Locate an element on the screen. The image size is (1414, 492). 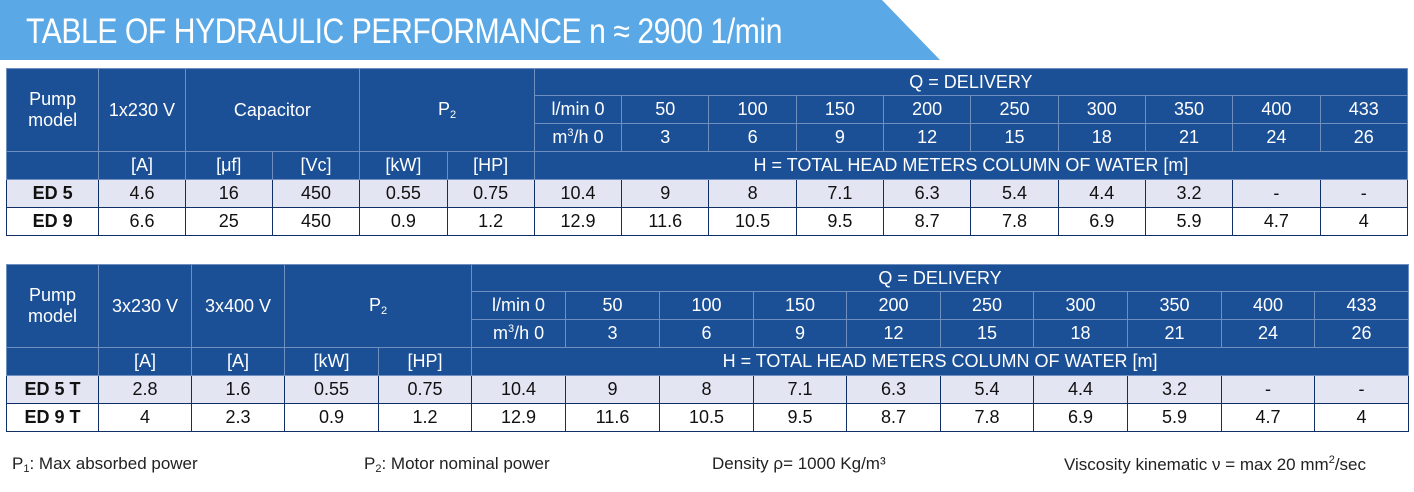
footnote-density: Density ρ= 1000 Kg/m³ is located at coordinates (799, 463).